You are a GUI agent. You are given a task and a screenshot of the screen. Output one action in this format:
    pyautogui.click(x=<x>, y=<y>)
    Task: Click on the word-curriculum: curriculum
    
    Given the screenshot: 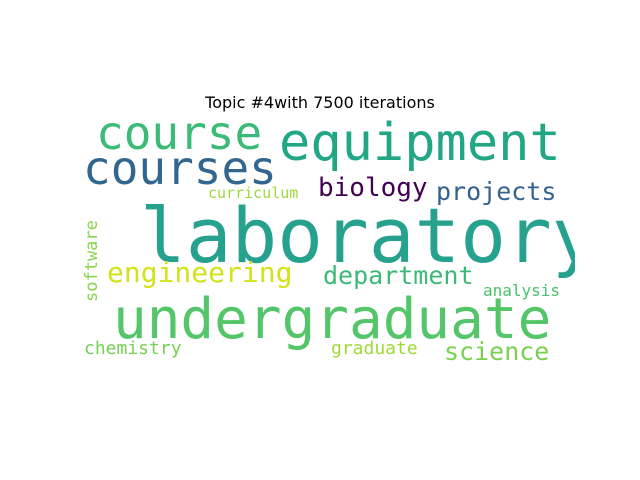 What is the action you would take?
    pyautogui.click(x=253, y=193)
    